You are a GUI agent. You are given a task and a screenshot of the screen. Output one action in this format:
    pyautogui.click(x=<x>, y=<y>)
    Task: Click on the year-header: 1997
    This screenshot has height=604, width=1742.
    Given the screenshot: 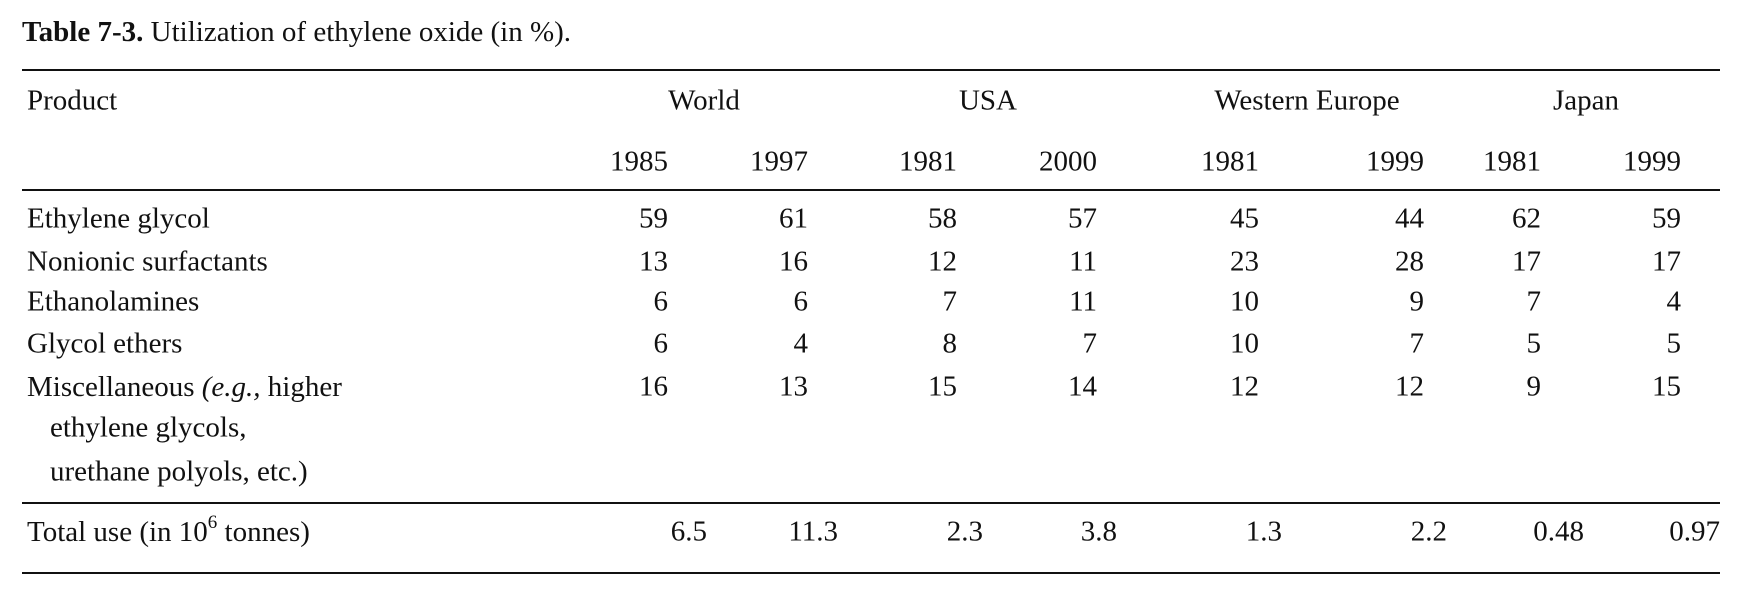 What is the action you would take?
    pyautogui.click(x=779, y=162)
    